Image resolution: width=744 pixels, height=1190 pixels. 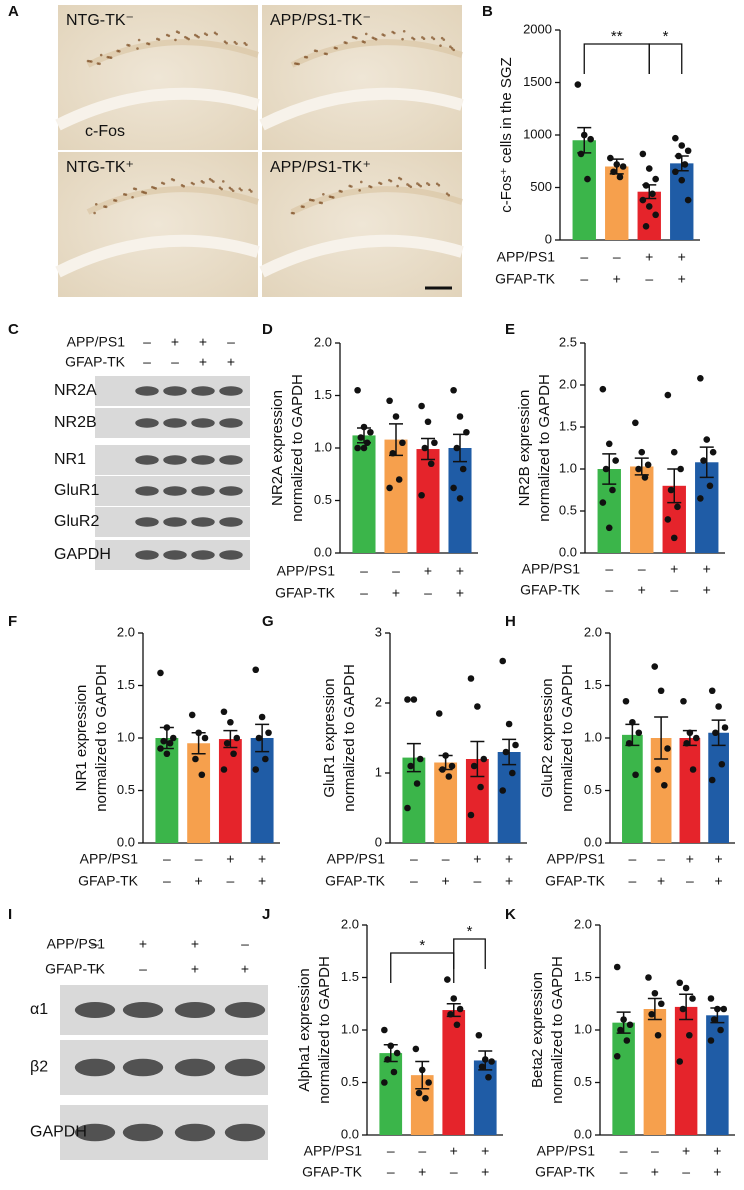 What do you see at coordinates (378, 771) in the screenshot?
I see `y-tick-label: 1` at bounding box center [378, 771].